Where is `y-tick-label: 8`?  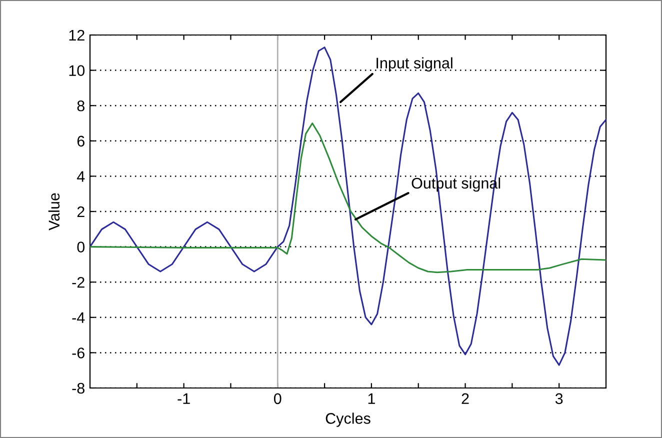
y-tick-label: 8 is located at coordinates (80, 106).